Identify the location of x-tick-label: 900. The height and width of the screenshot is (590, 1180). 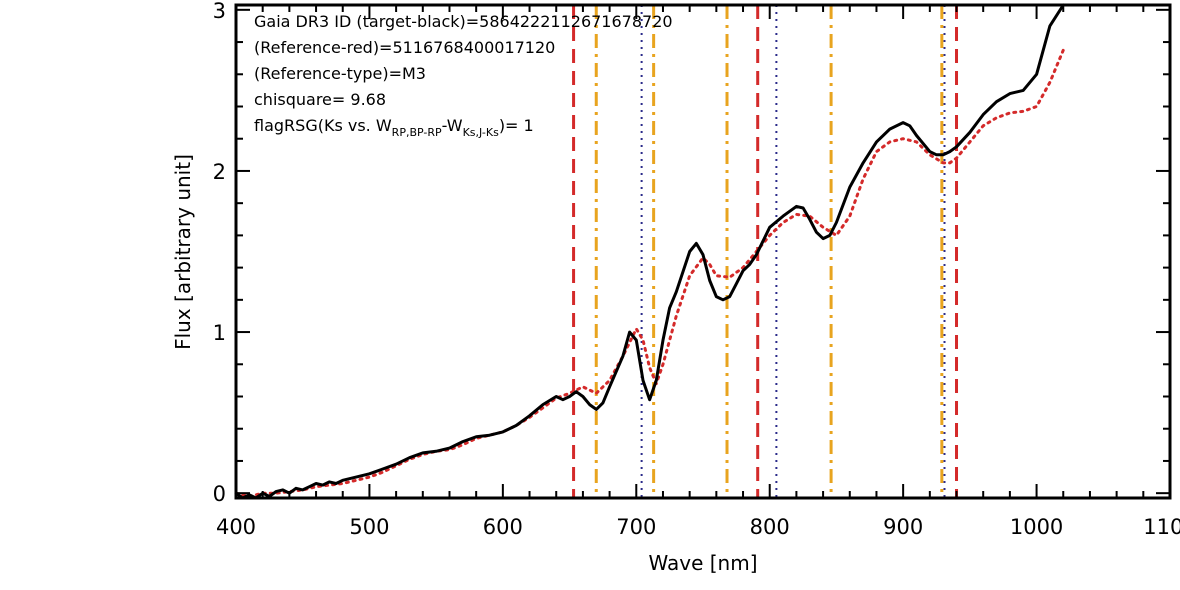
(903, 527).